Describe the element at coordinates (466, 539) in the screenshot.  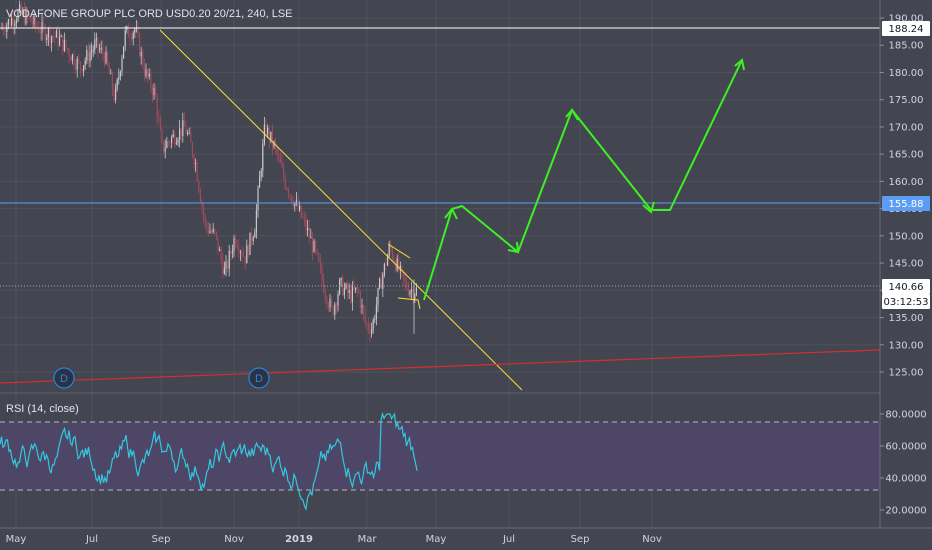
I see `time-axis` at that location.